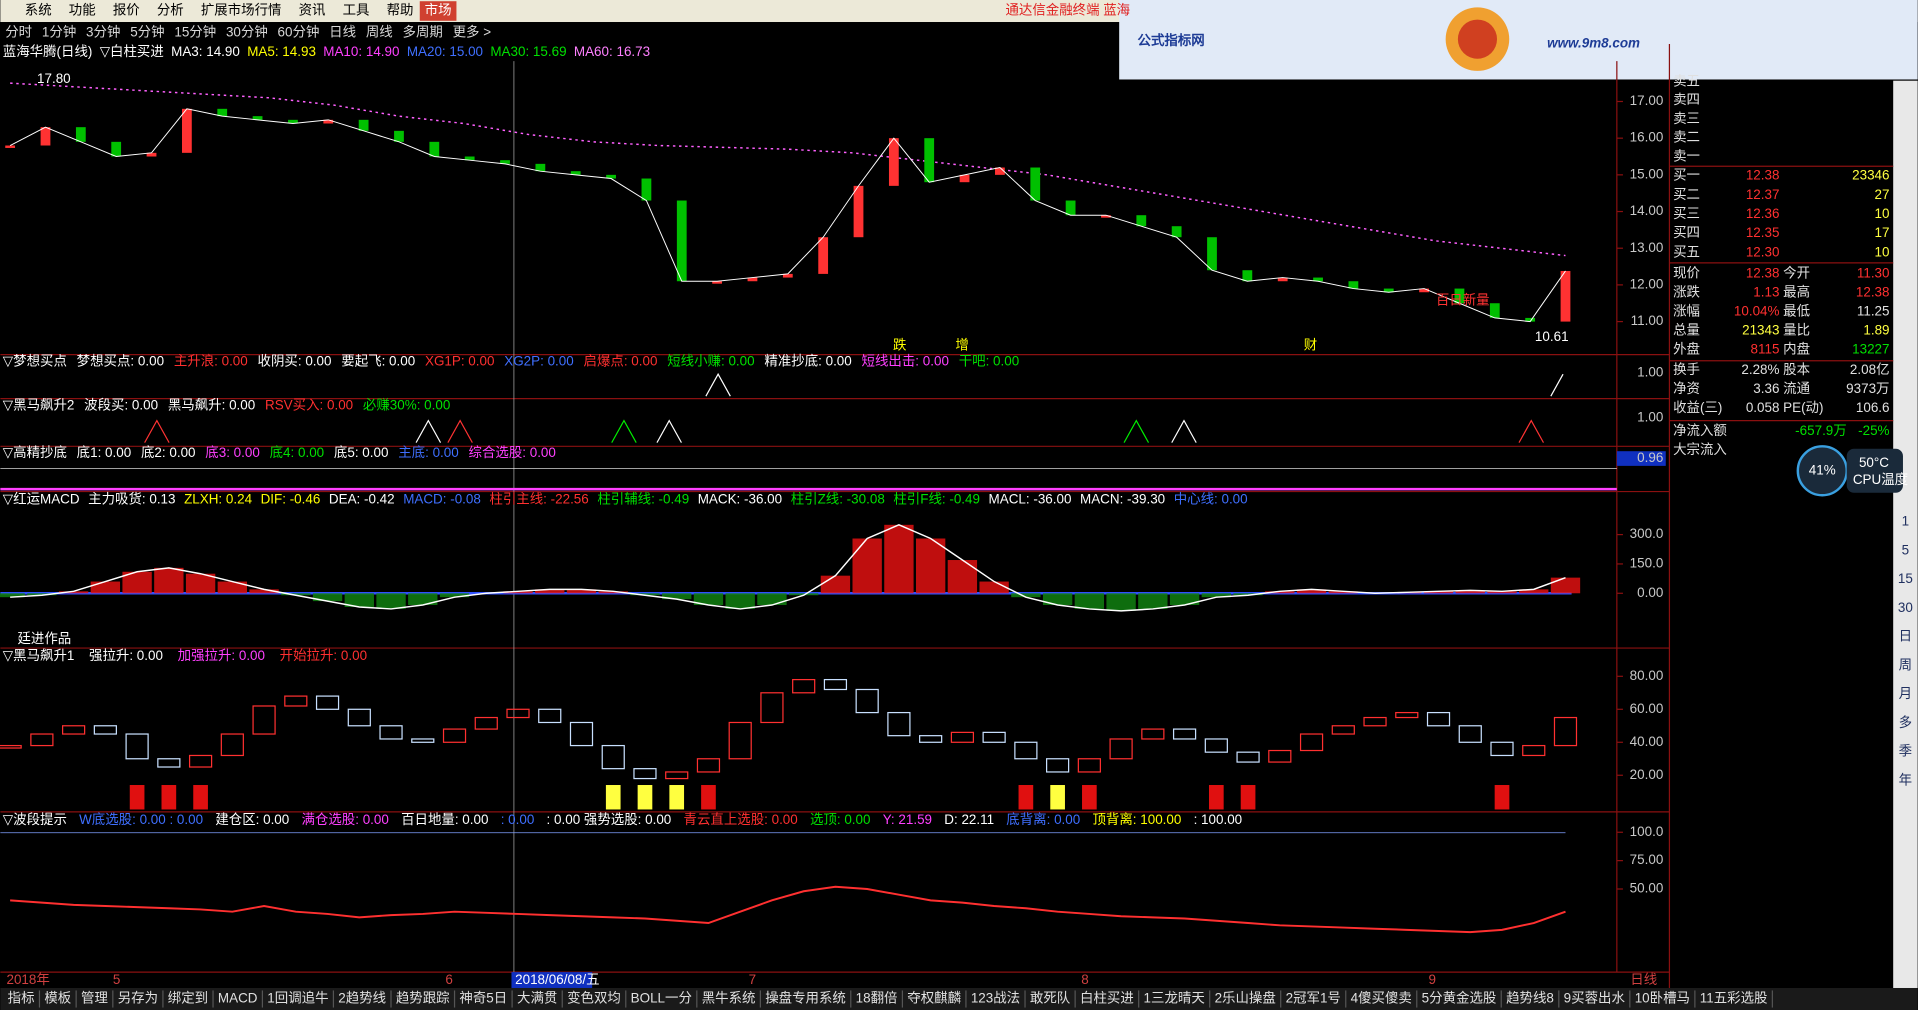 The height and width of the screenshot is (1010, 1918). Describe the element at coordinates (1030, 499) in the screenshot. I see `panel-header-item: MACL: -36.00` at that location.